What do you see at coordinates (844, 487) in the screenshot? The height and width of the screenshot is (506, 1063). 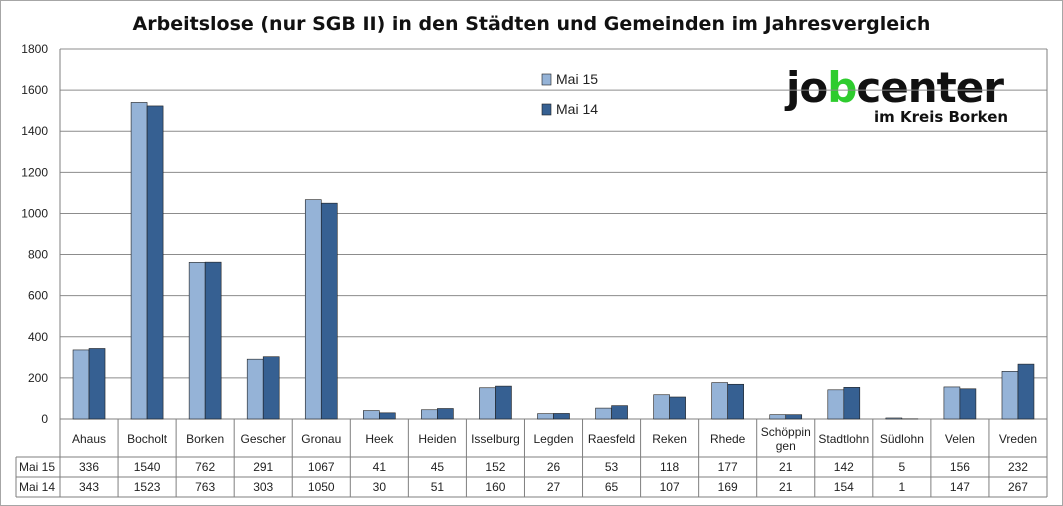 I see `table-value: 154` at bounding box center [844, 487].